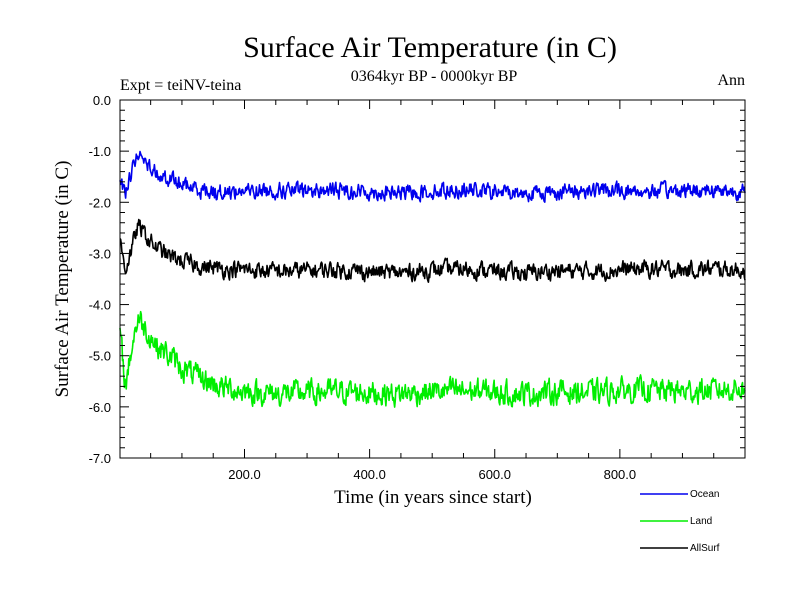  What do you see at coordinates (100, 305) in the screenshot?
I see `y-tick-label: -4.0` at bounding box center [100, 305].